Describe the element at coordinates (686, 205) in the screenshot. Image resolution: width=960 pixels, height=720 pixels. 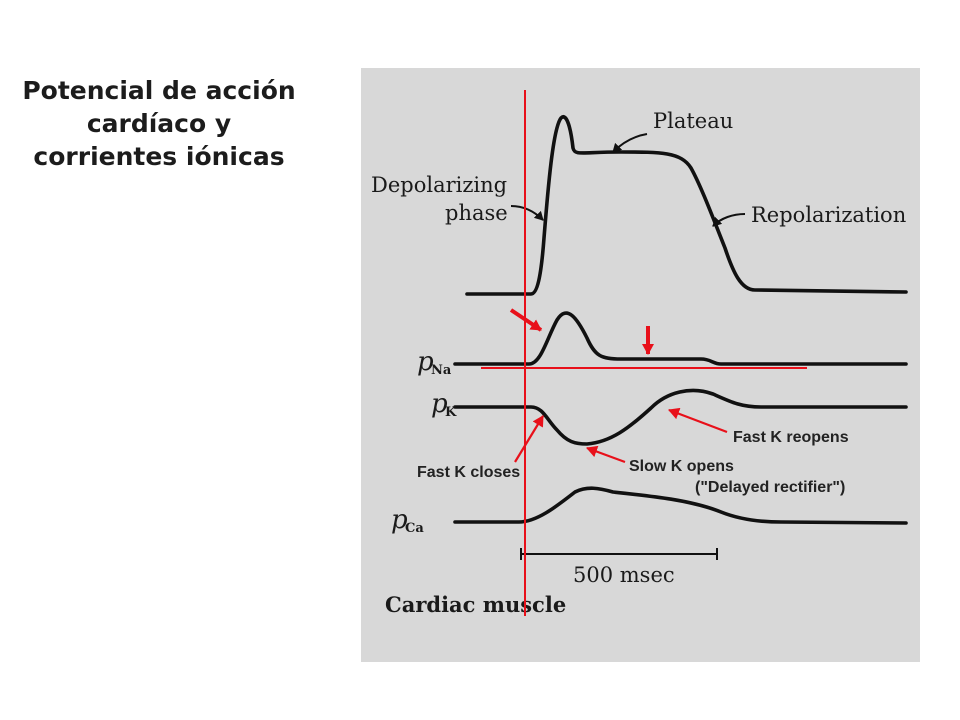
I see `action-potential-trace` at that location.